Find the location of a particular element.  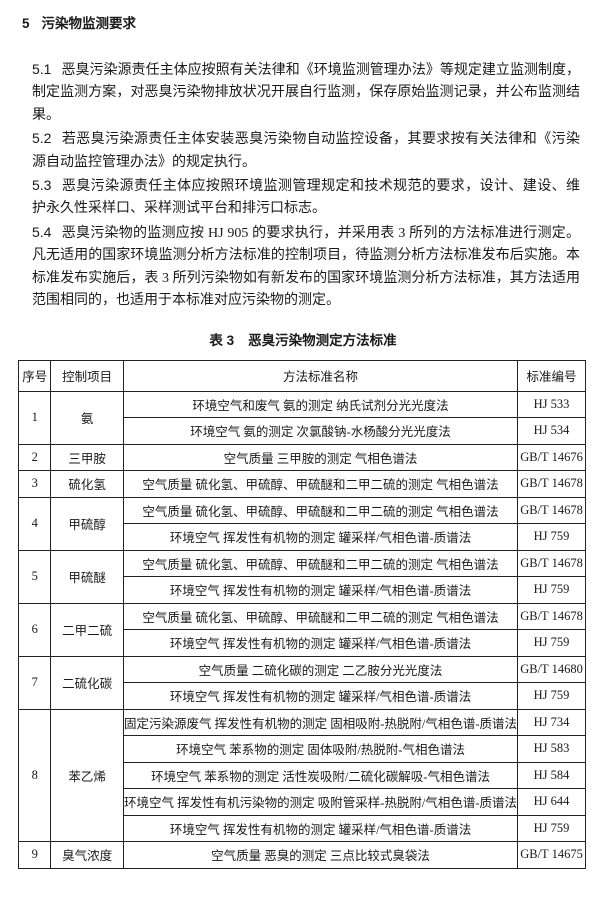

header-item: 控制项目 is located at coordinates (87, 376).